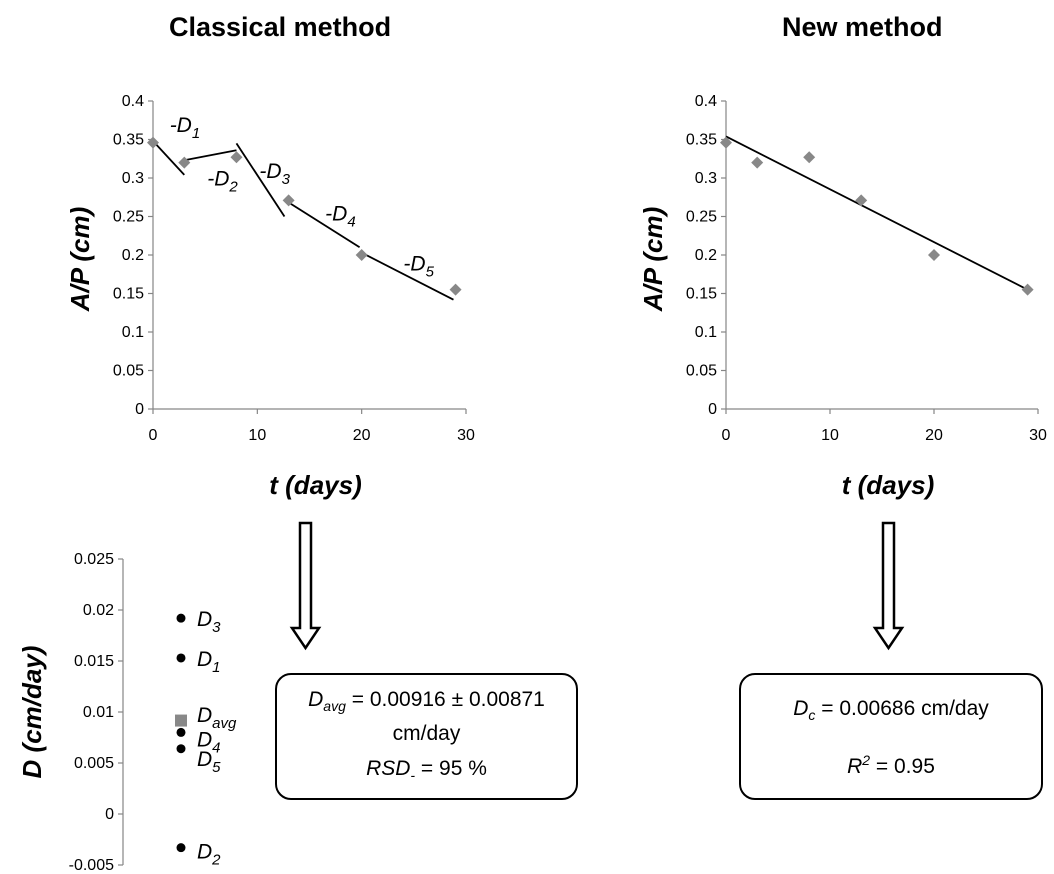 The image size is (1054, 874). What do you see at coordinates (597, 586) in the screenshot?
I see `arrows` at bounding box center [597, 586].